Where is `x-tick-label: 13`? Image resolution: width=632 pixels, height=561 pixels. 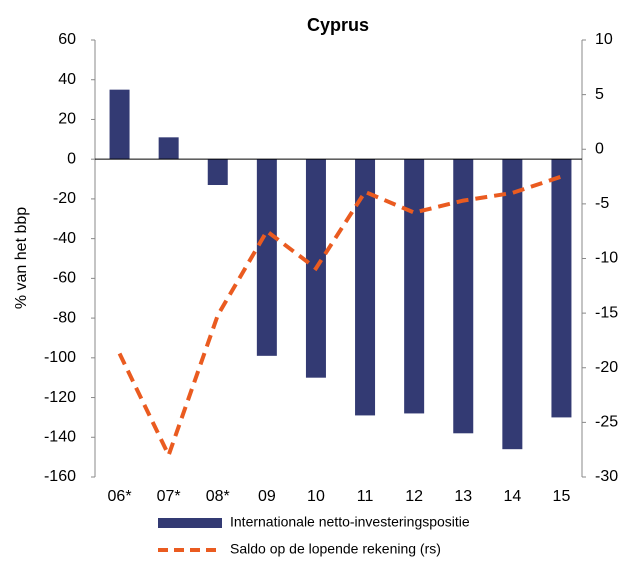 x-tick-label: 13 is located at coordinates (463, 496).